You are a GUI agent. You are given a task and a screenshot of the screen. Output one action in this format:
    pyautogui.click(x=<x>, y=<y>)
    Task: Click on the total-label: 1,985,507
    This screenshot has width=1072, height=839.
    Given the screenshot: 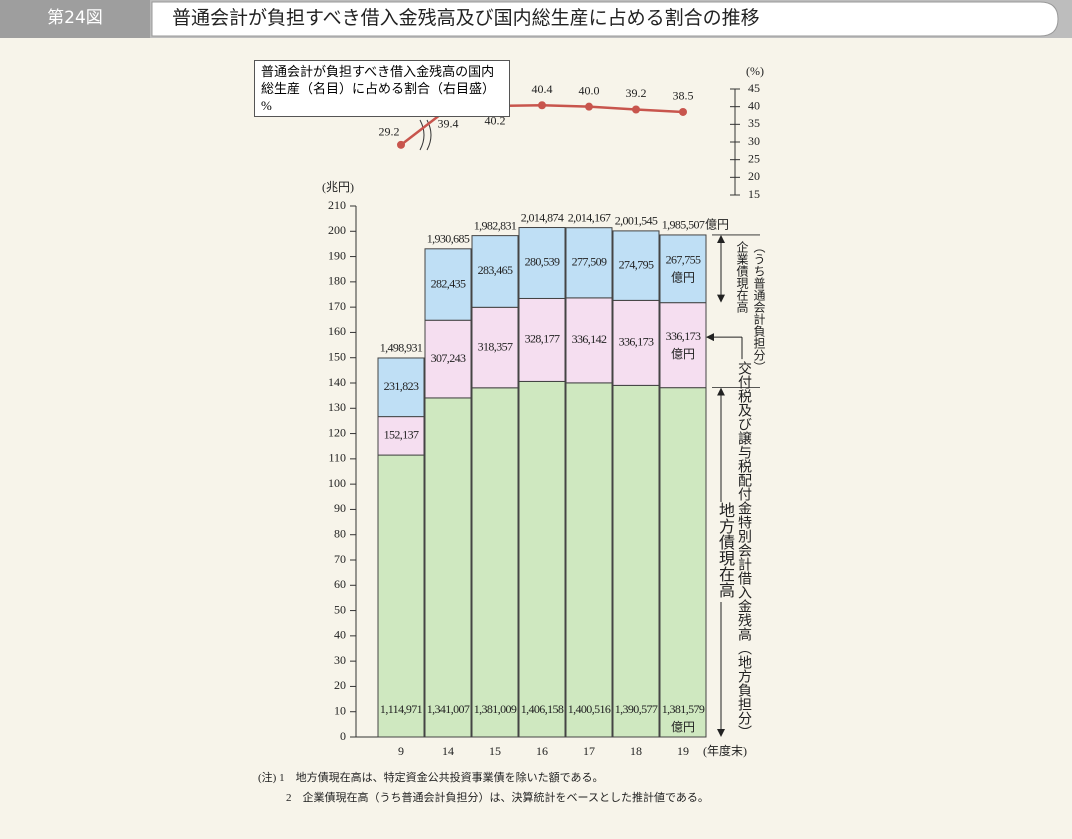 What is the action you would take?
    pyautogui.click(x=683, y=225)
    